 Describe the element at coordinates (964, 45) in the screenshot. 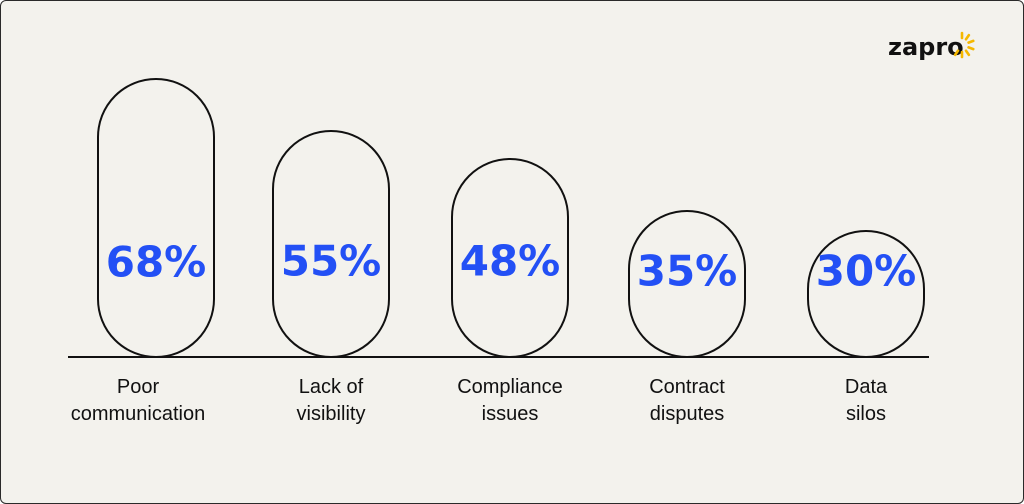

I see `sun-icon` at that location.